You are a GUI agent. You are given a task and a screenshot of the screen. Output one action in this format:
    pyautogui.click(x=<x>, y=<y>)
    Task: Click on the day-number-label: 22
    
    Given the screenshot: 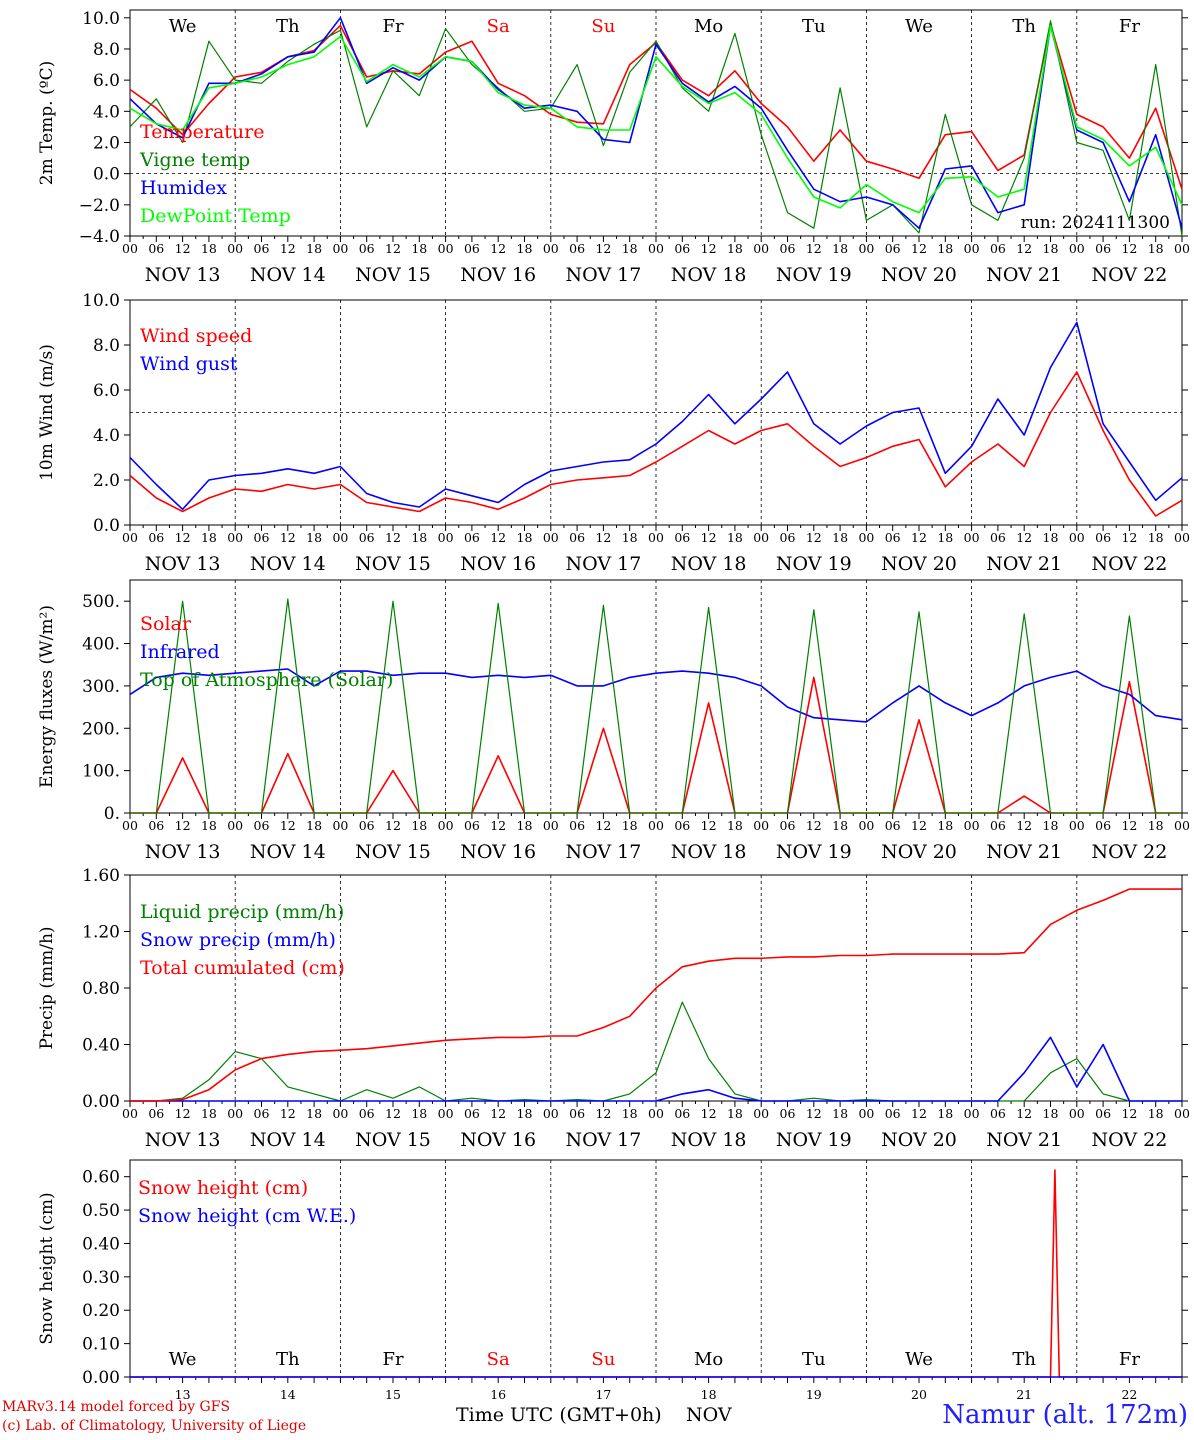 What is the action you would take?
    pyautogui.click(x=1129, y=1394)
    